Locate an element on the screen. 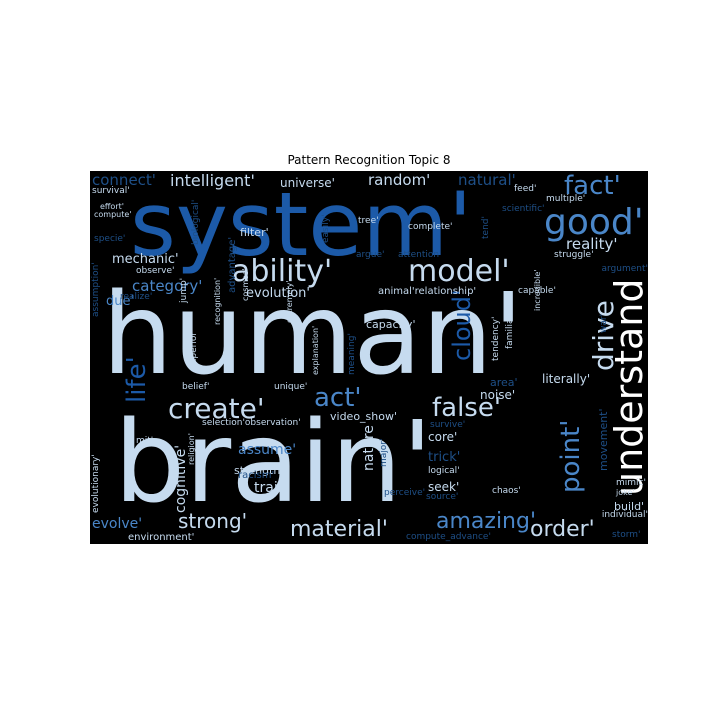 This screenshot has width=720, height=720. word-cloud-word: specie' is located at coordinates (110, 239).